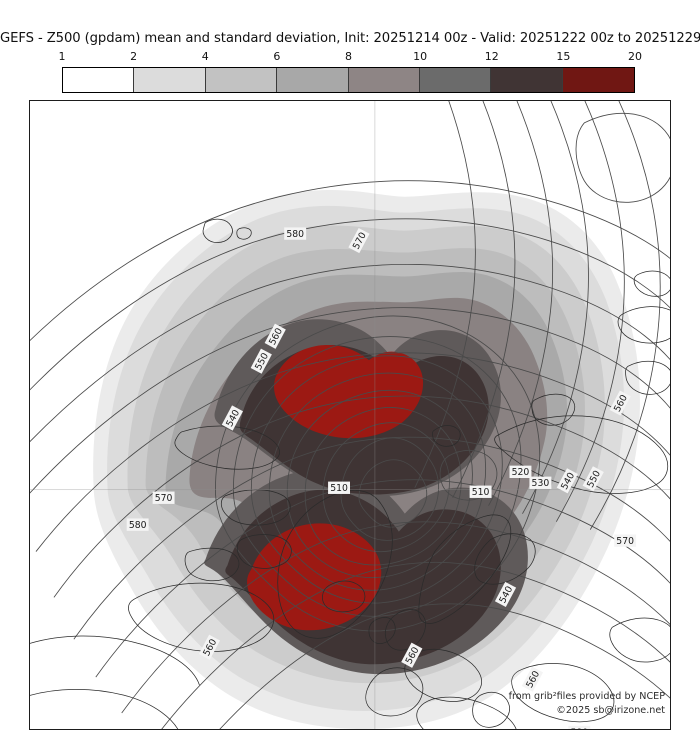  Describe the element at coordinates (610, 710) in the screenshot. I see `credit-copyright: ©2025 sb@irizone.net` at that location.